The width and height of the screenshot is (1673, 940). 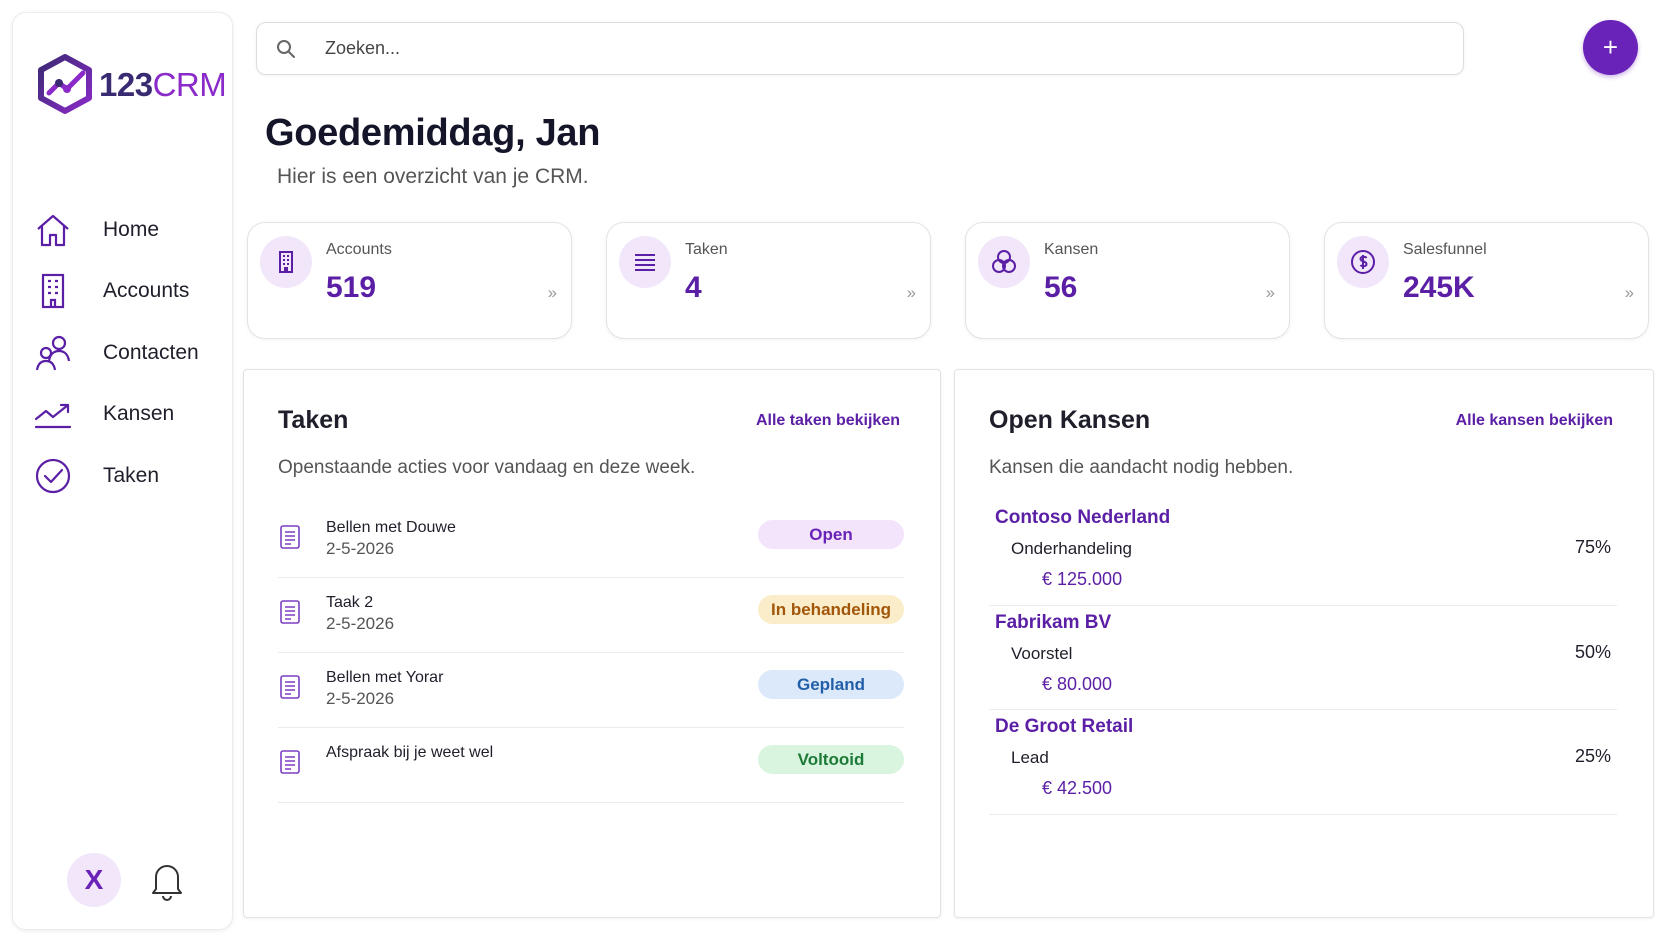 What do you see at coordinates (1070, 420) in the screenshot?
I see `opportunities-title: Open Kansen` at bounding box center [1070, 420].